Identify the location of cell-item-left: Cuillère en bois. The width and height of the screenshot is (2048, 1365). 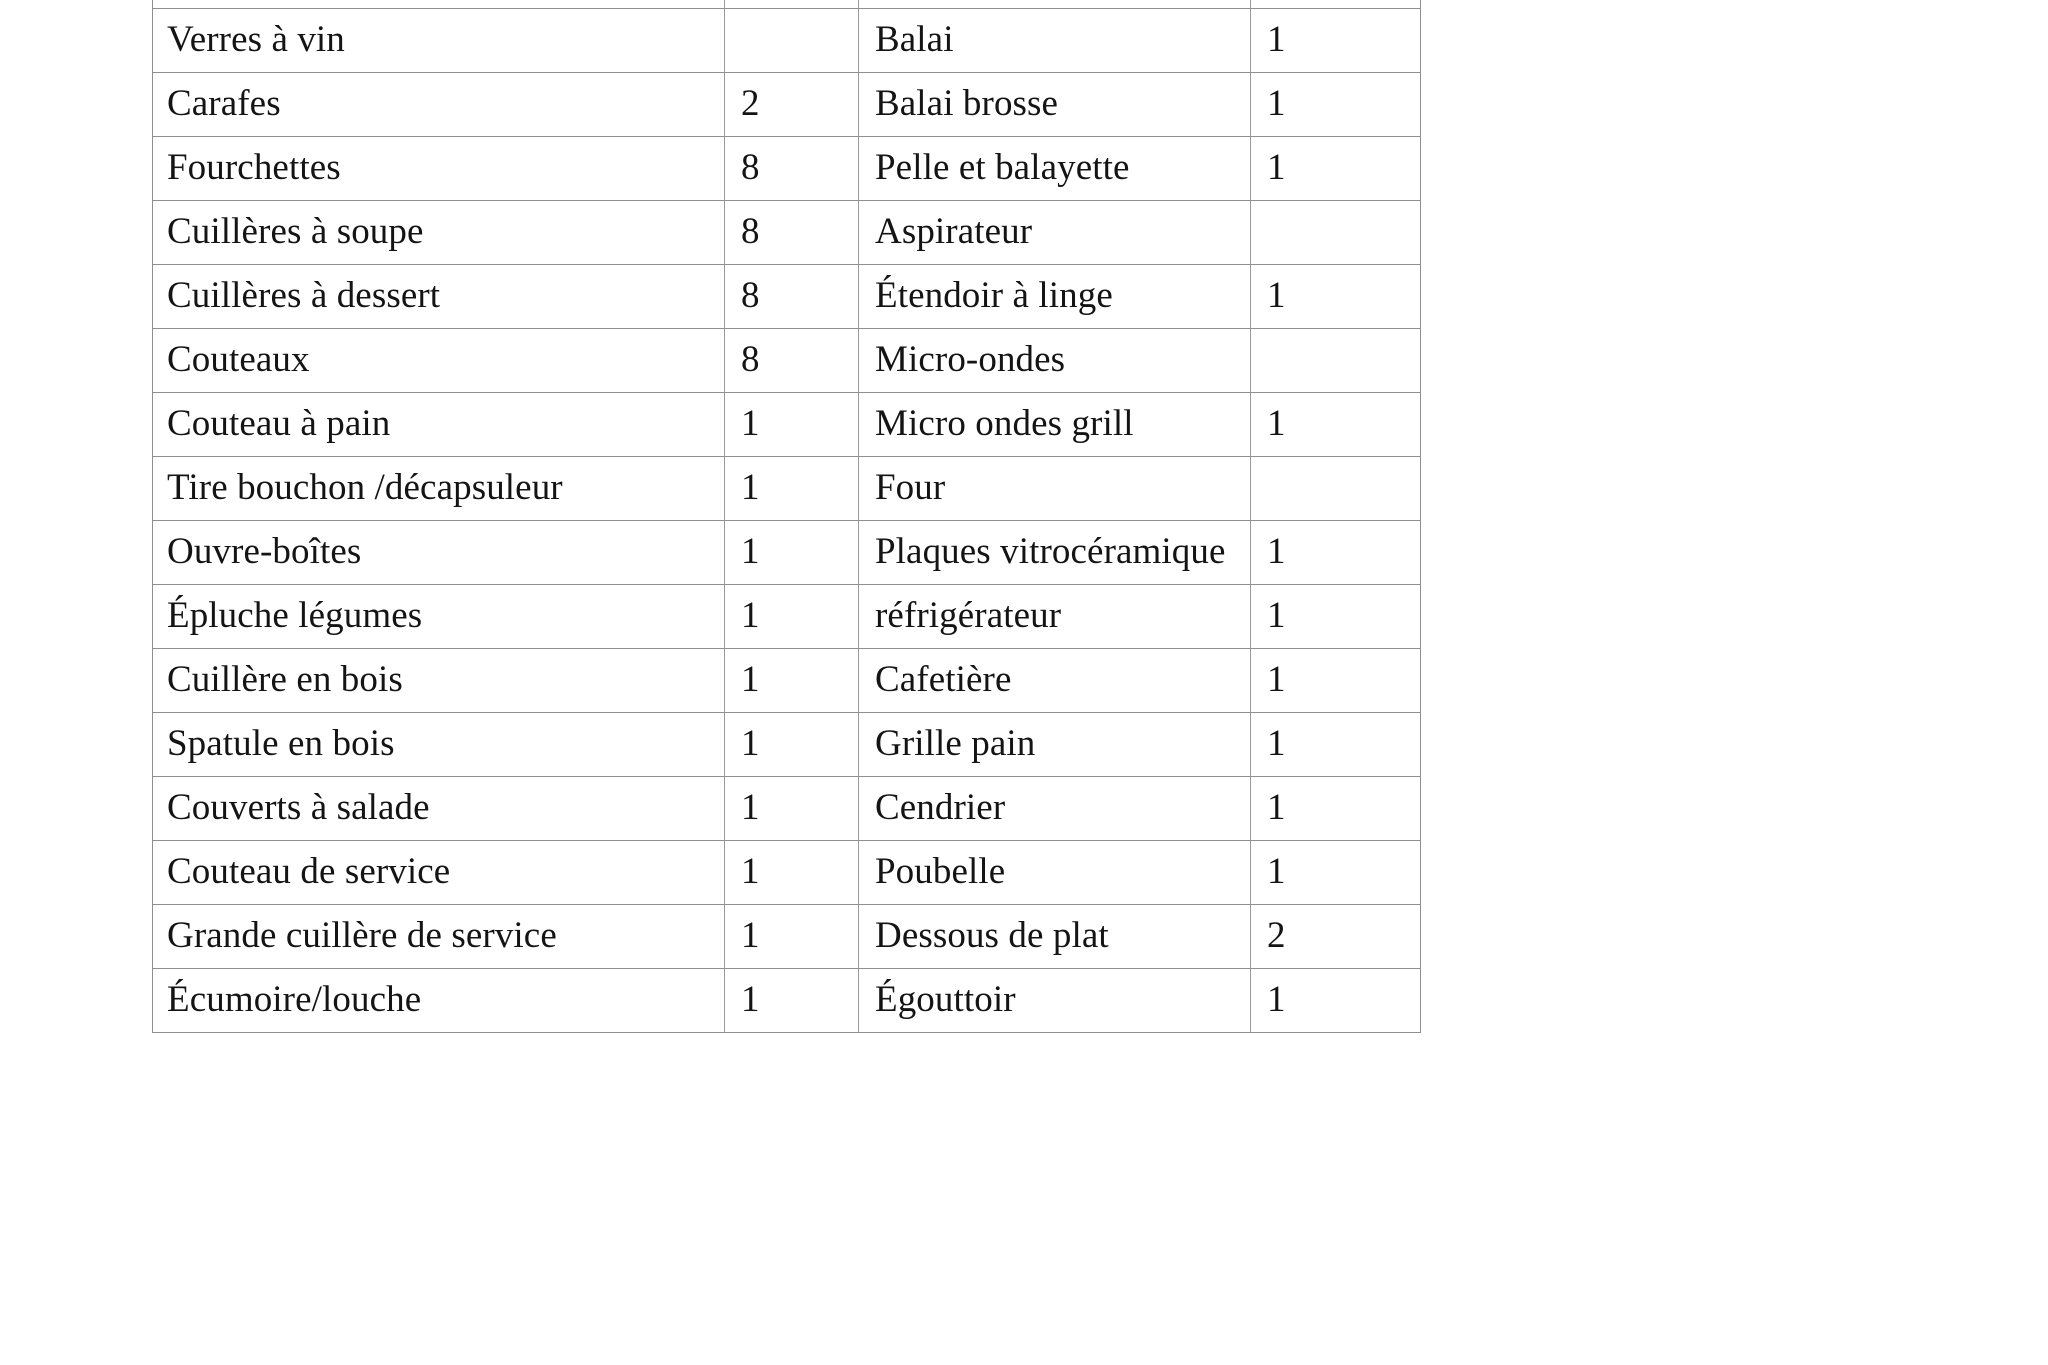
(438, 680).